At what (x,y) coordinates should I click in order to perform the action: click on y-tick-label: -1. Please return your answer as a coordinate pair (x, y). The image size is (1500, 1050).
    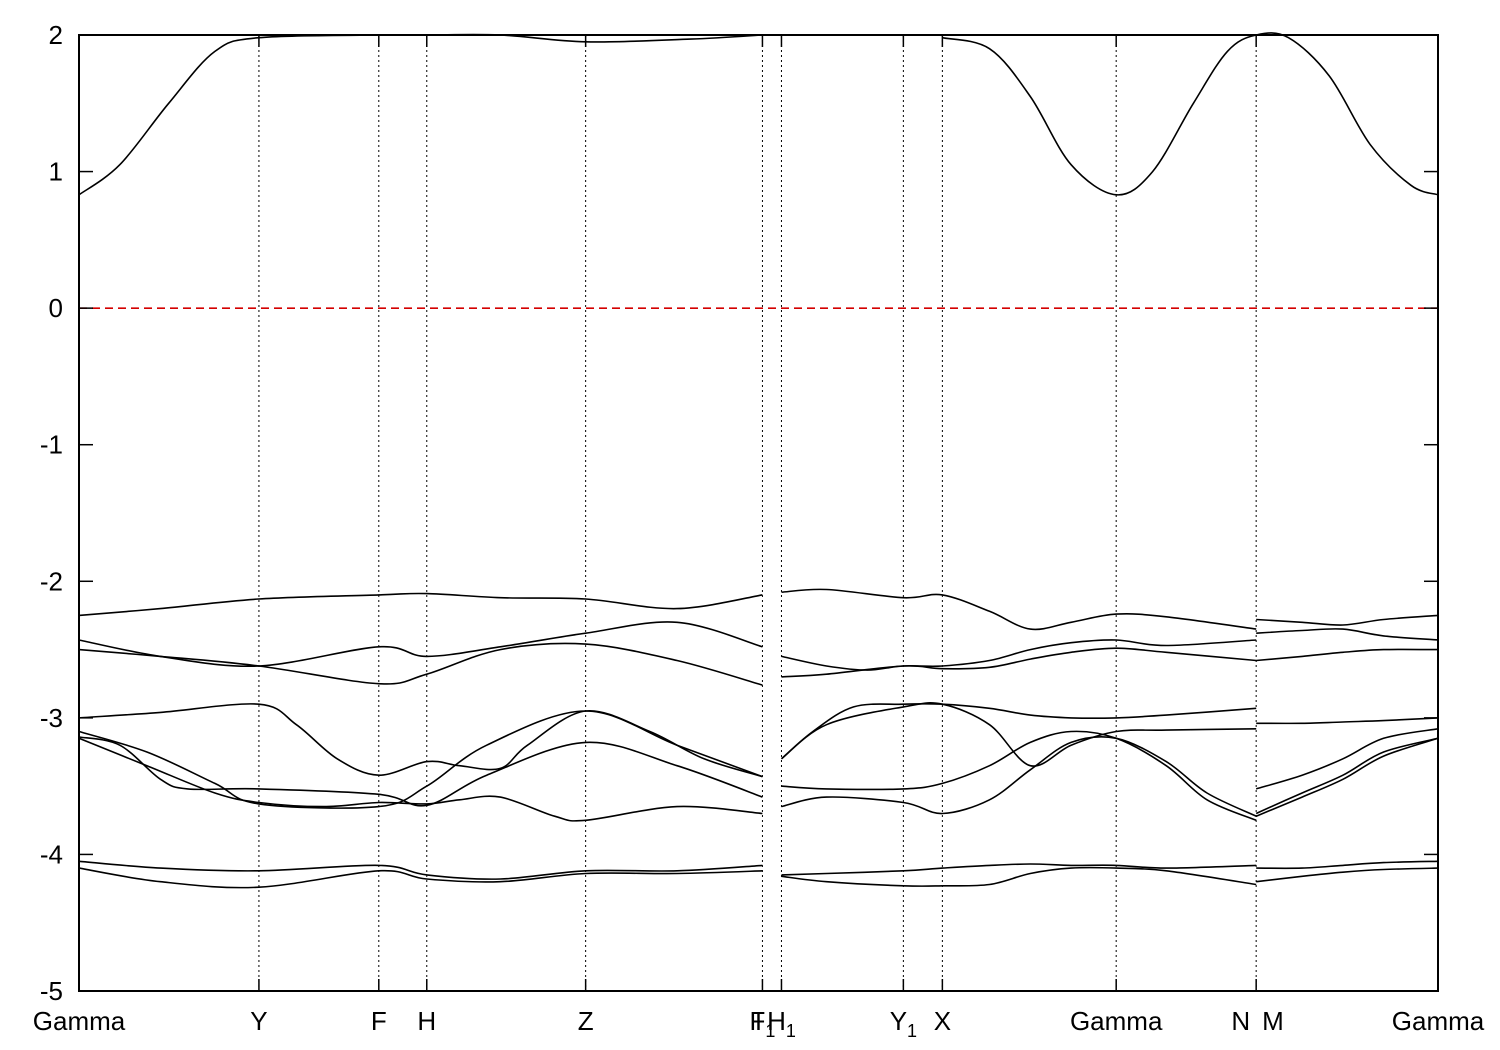
    Looking at the image, I should click on (51, 445).